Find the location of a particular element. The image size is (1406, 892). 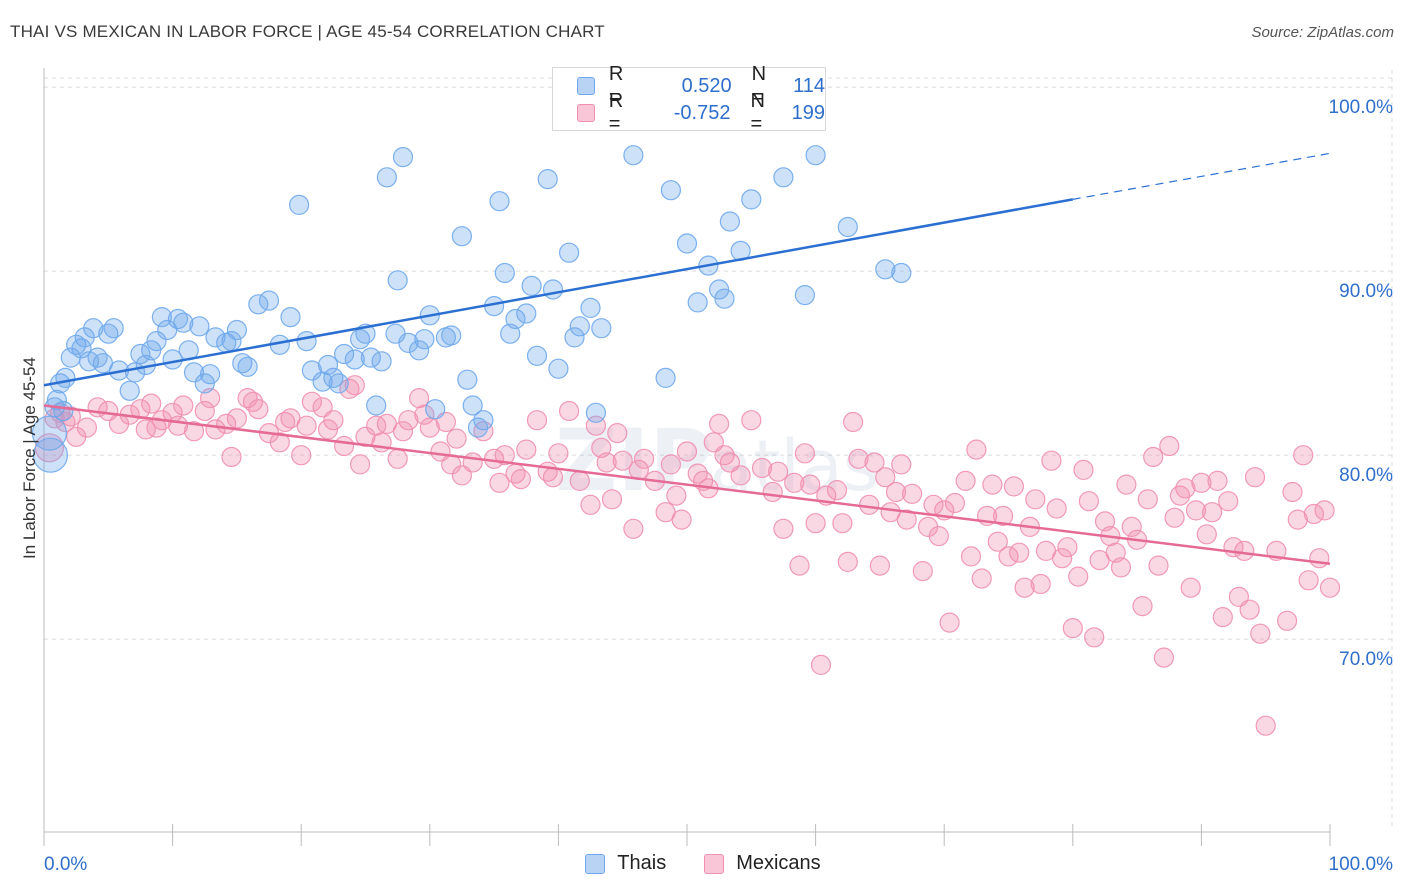

legend-mexicans: Mexicans is located at coordinates (762, 863).